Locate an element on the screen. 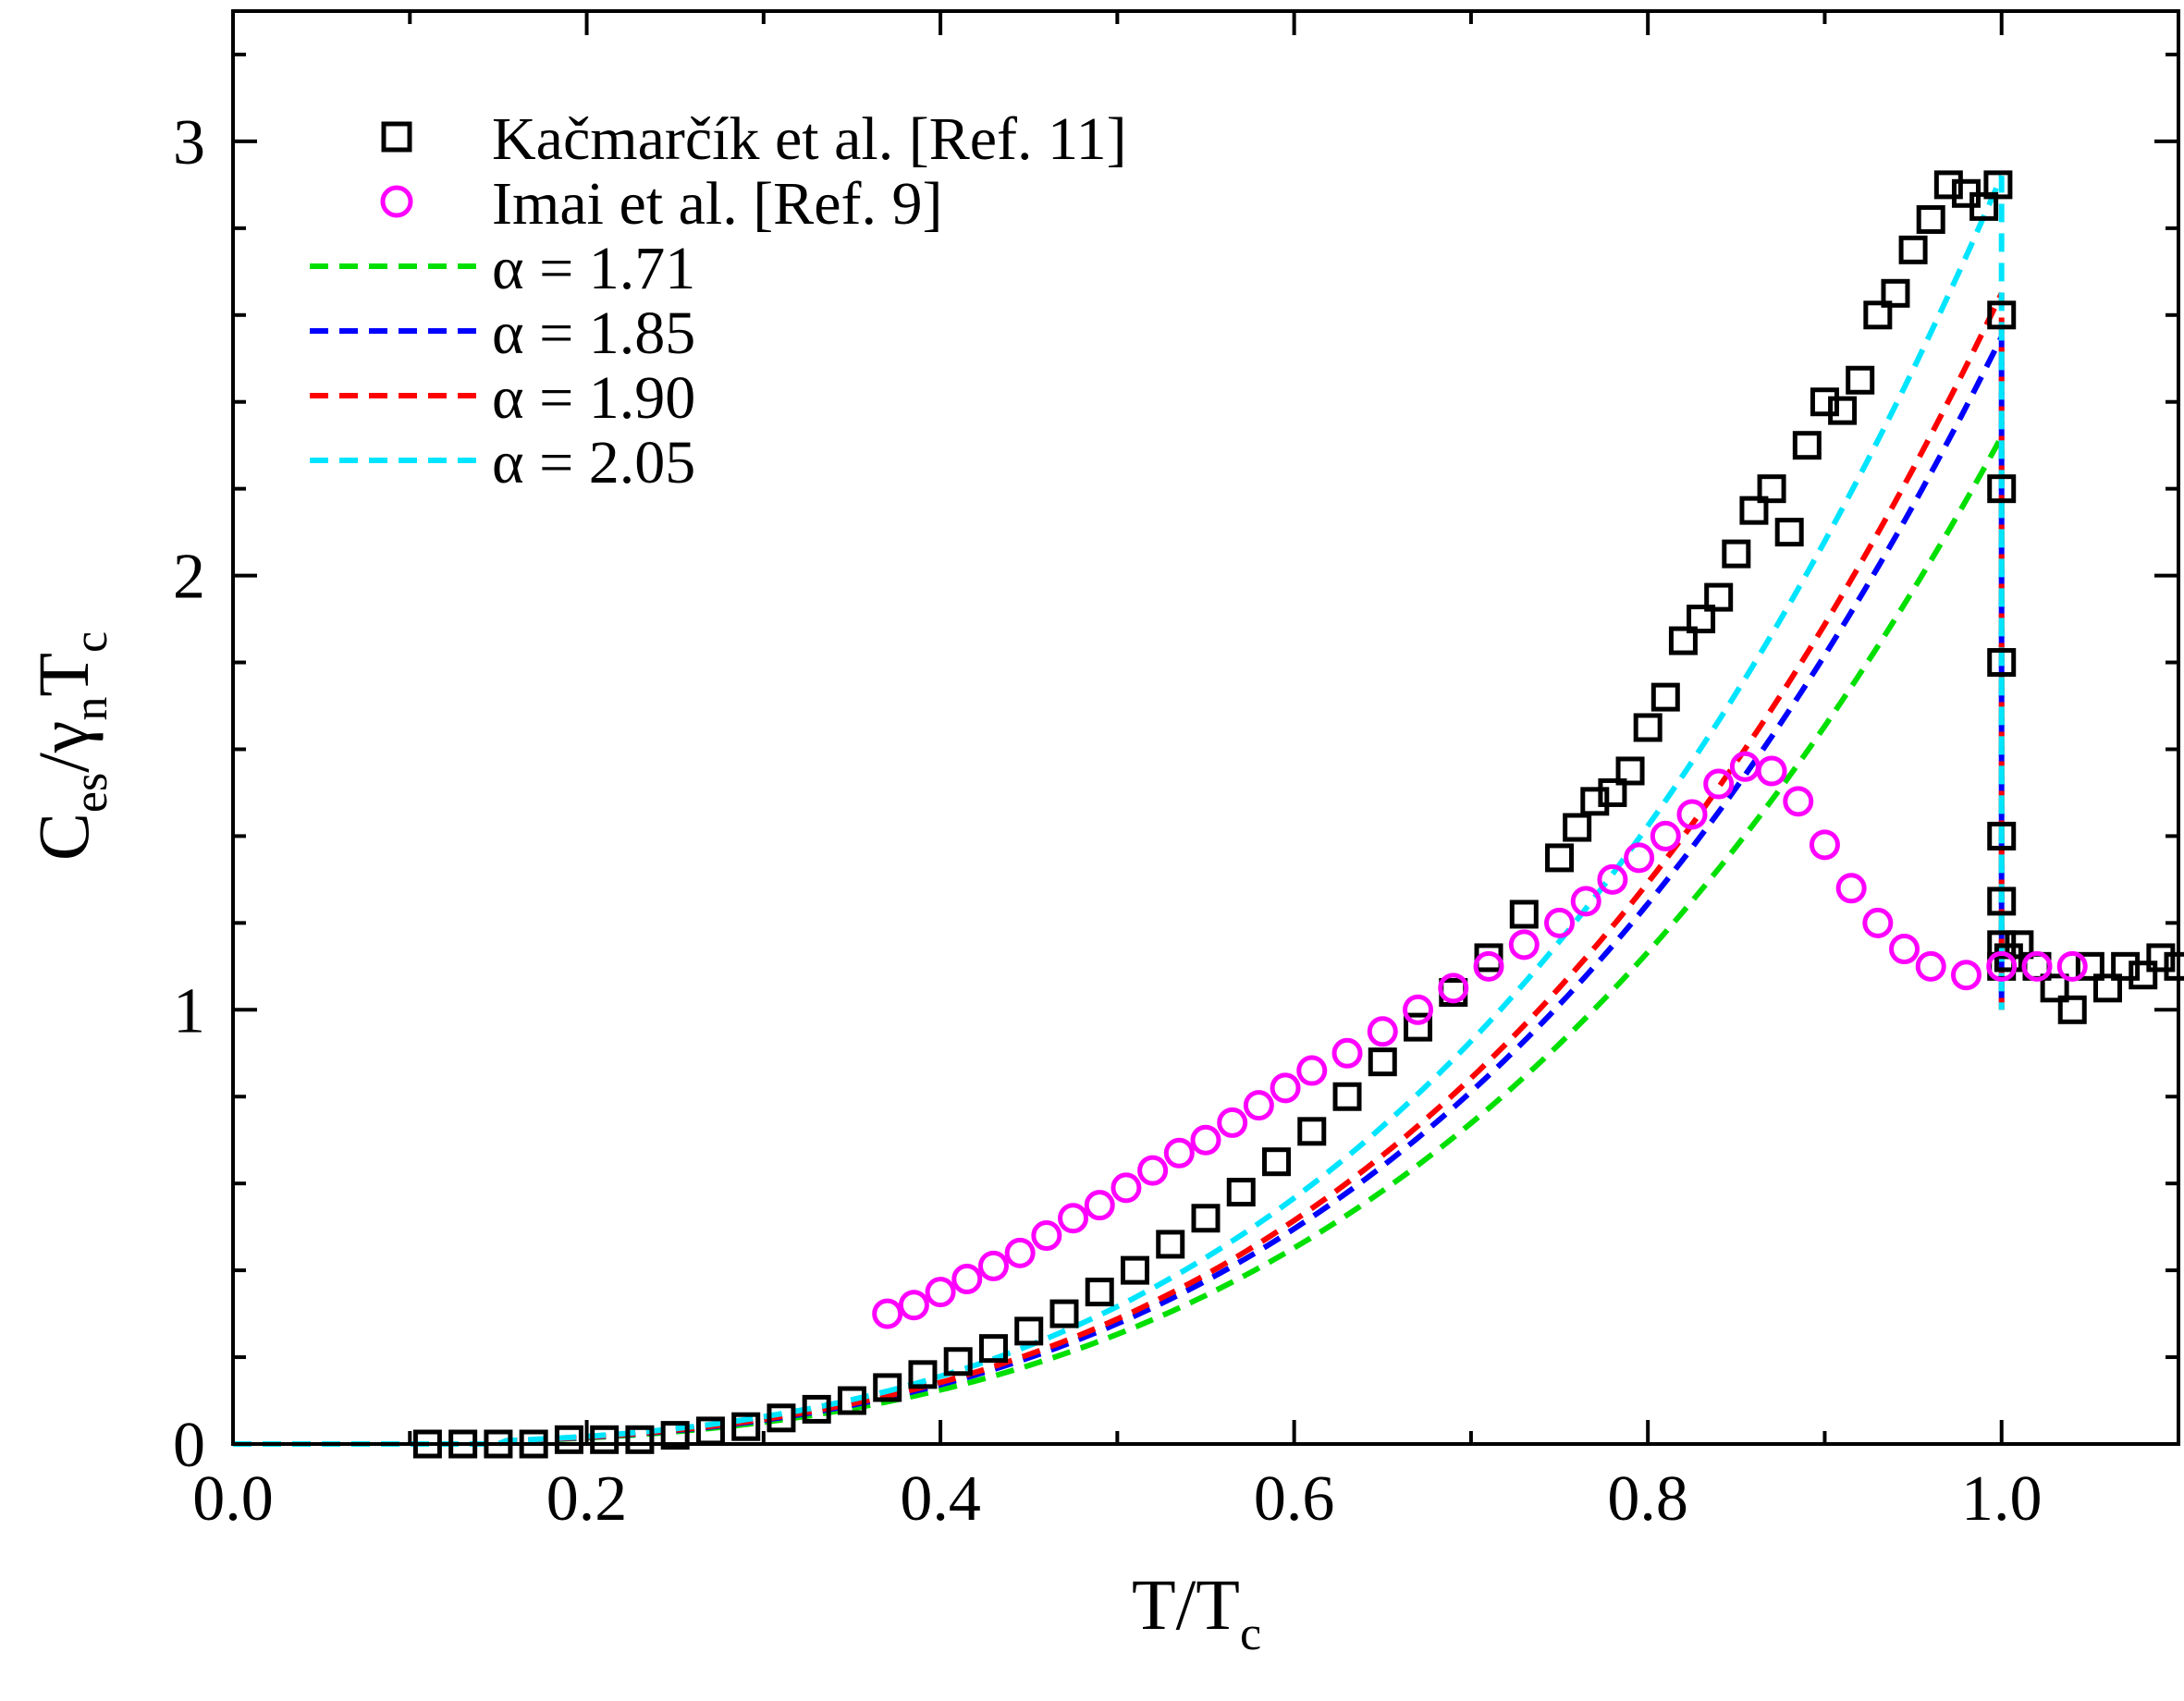  x-tick-label: 0.8 is located at coordinates (1647, 1499).